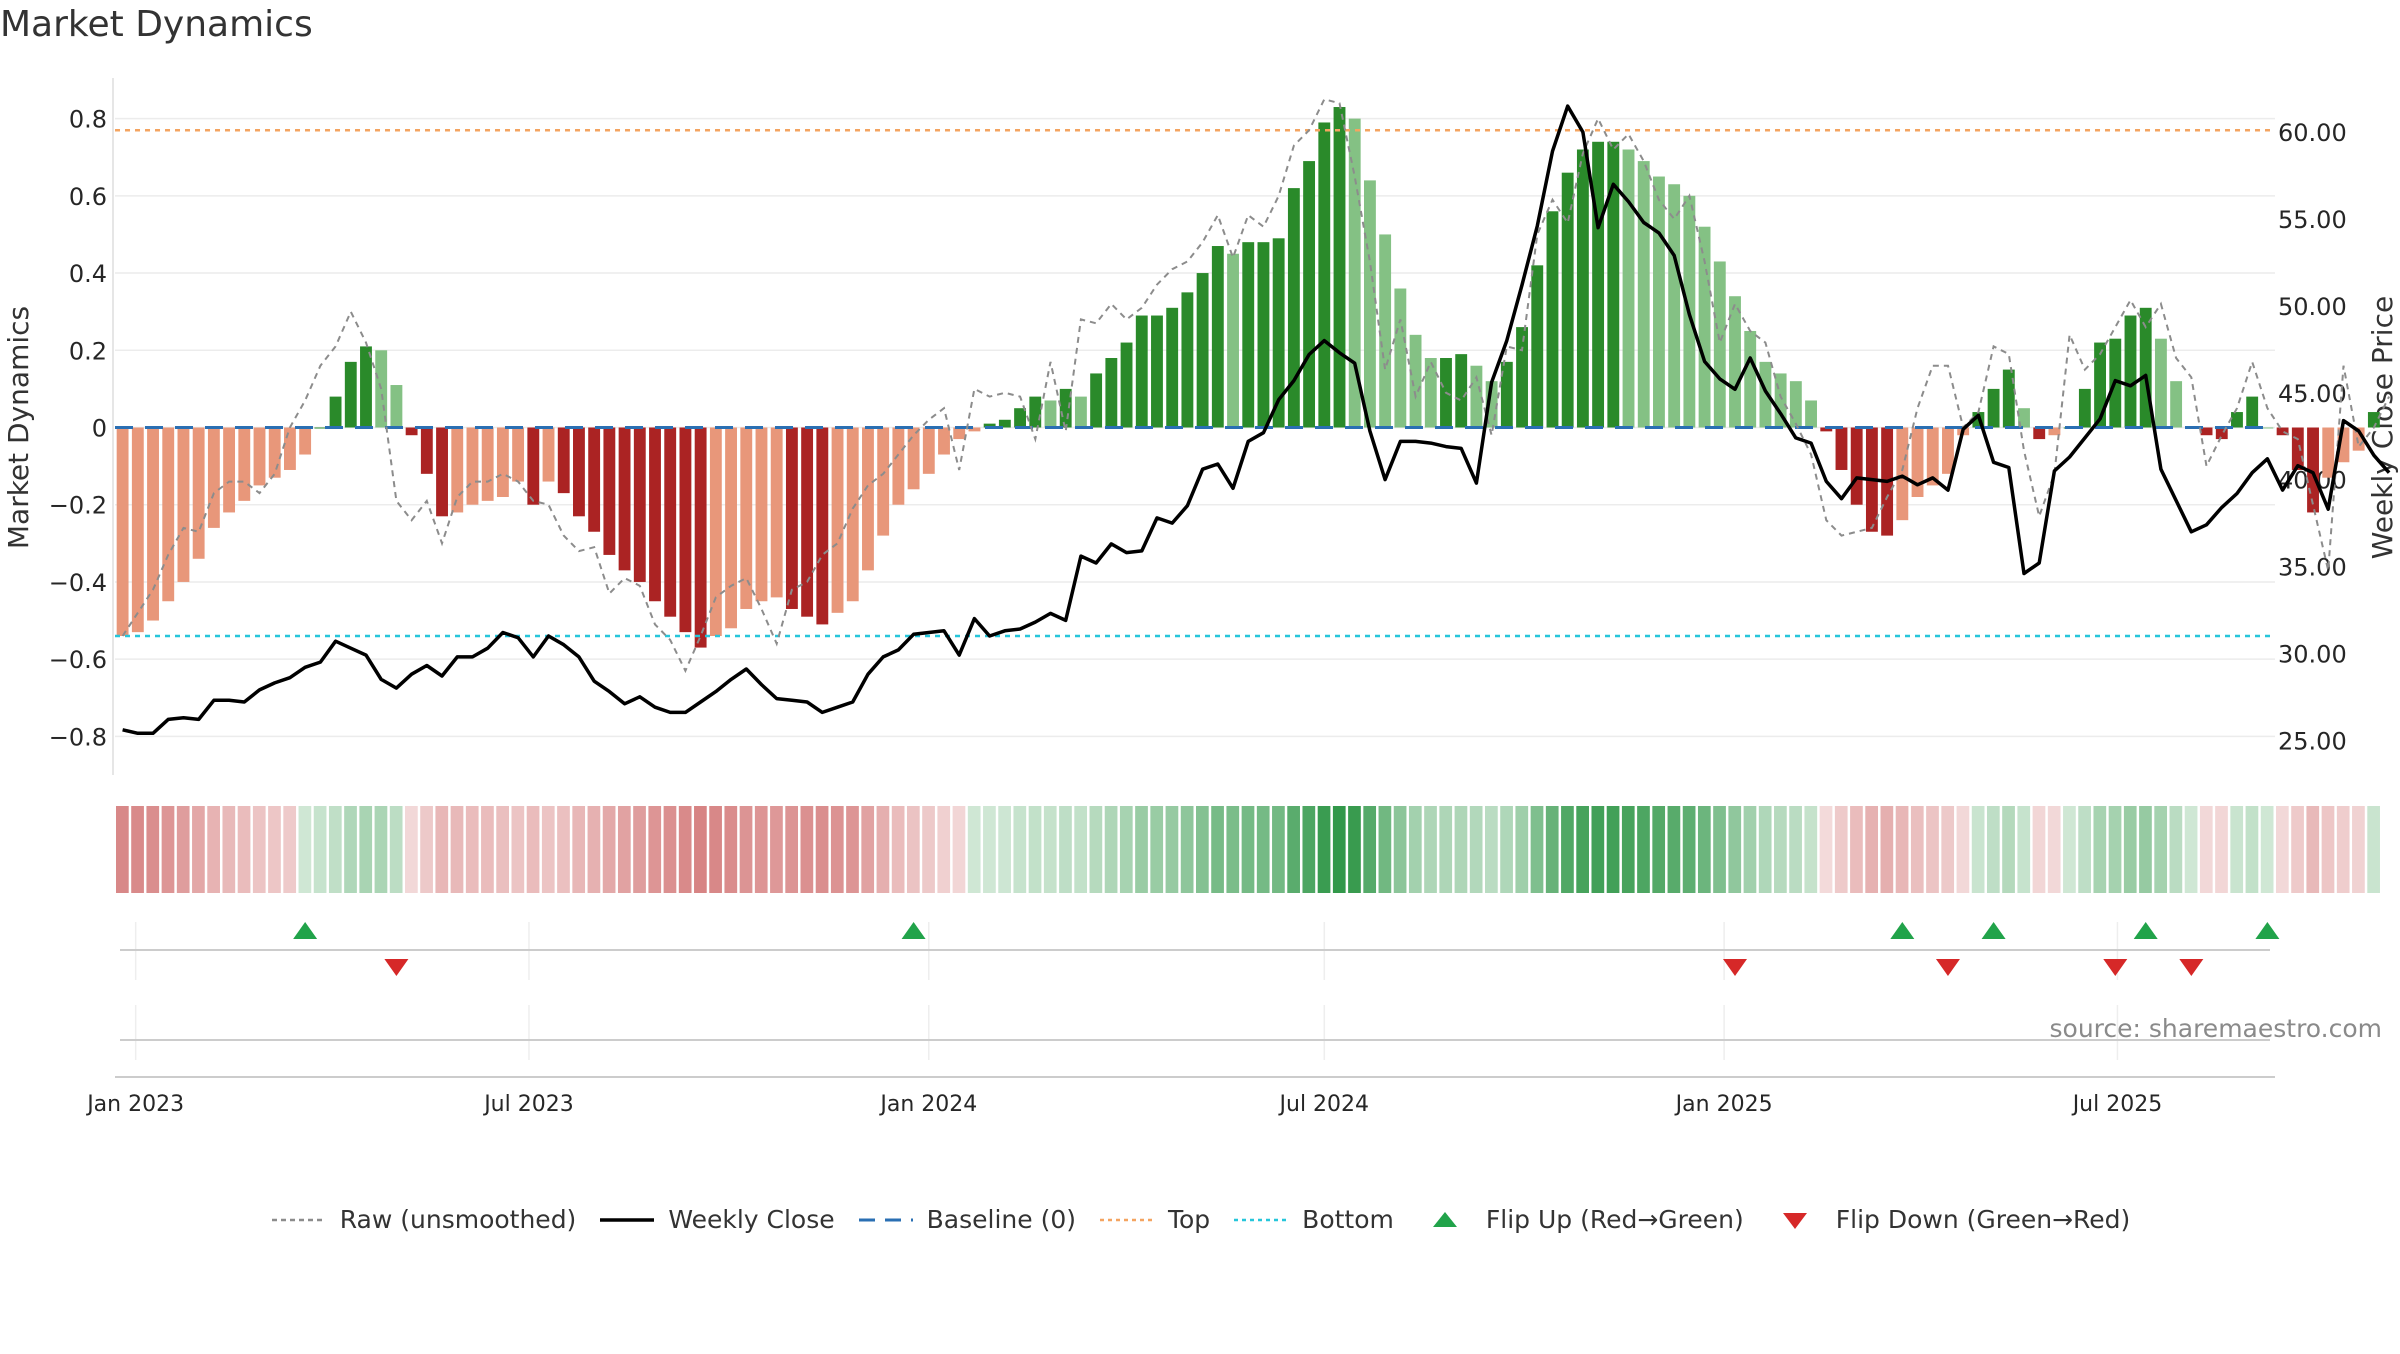  What do you see at coordinates (2312, 133) in the screenshot?
I see `right-y-tick-label: 60.00` at bounding box center [2312, 133].